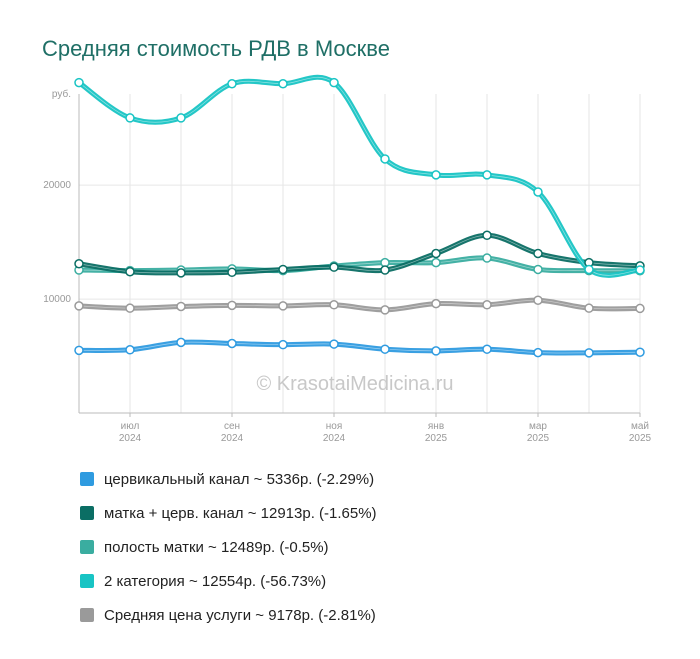 Image resolution: width=700 pixels, height=659 pixels. I want to click on legend-item-cervical: цервикальный канал ~ 5336р. (-2.29%), so click(228, 479).